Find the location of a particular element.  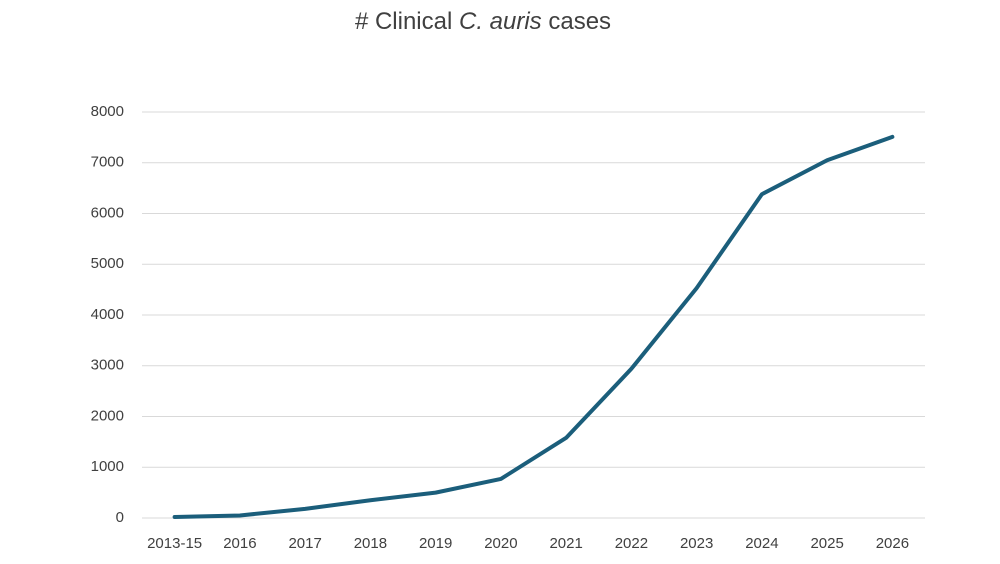

y-tick-label: 6000 is located at coordinates (107, 212).